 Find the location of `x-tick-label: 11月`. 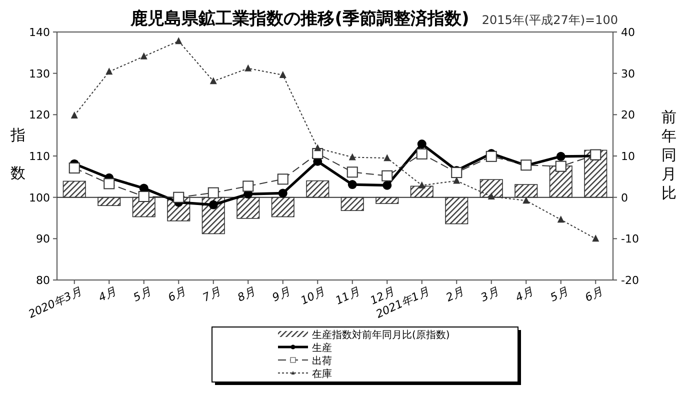

x-tick-label: 11月 is located at coordinates (347, 296).